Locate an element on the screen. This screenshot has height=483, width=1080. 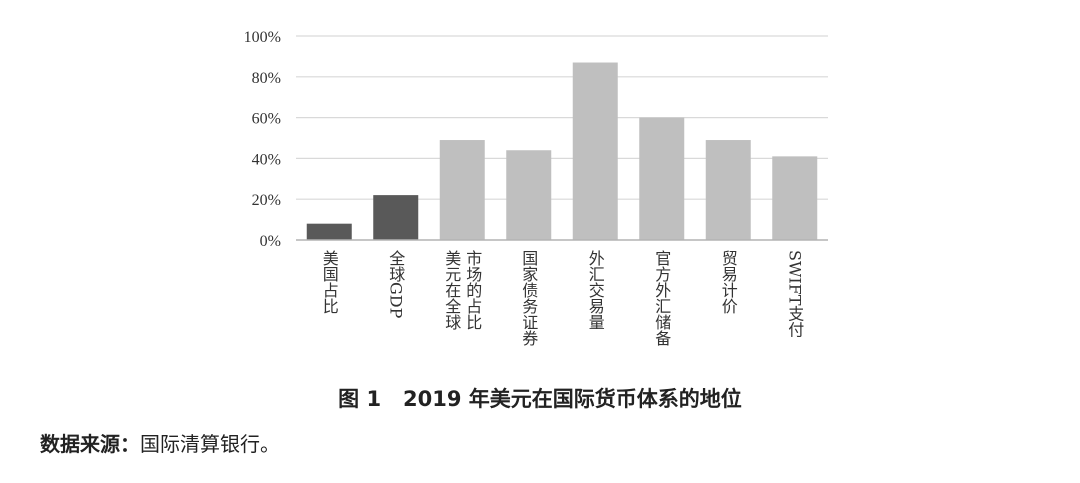
x-tick-label-line: 全球GDP is located at coordinates (395, 284).